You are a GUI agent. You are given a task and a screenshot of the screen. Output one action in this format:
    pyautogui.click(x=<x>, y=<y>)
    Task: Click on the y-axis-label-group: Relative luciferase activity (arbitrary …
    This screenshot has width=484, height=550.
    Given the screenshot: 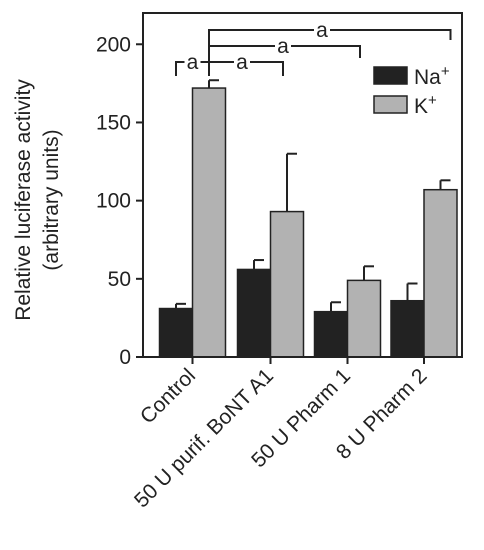 What is the action you would take?
    pyautogui.click(x=37, y=200)
    